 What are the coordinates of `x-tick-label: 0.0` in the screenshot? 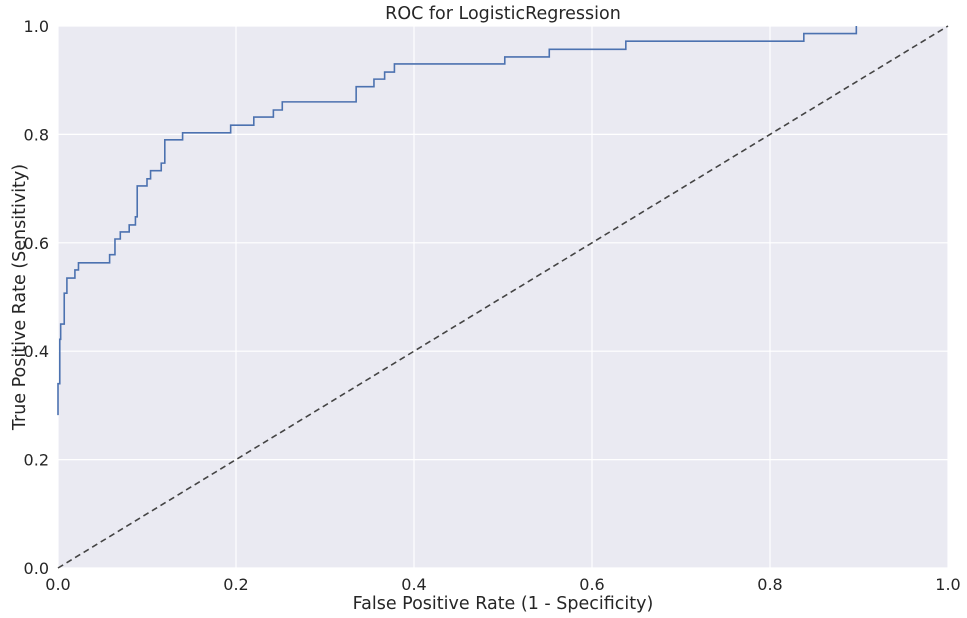 It's located at (57, 584).